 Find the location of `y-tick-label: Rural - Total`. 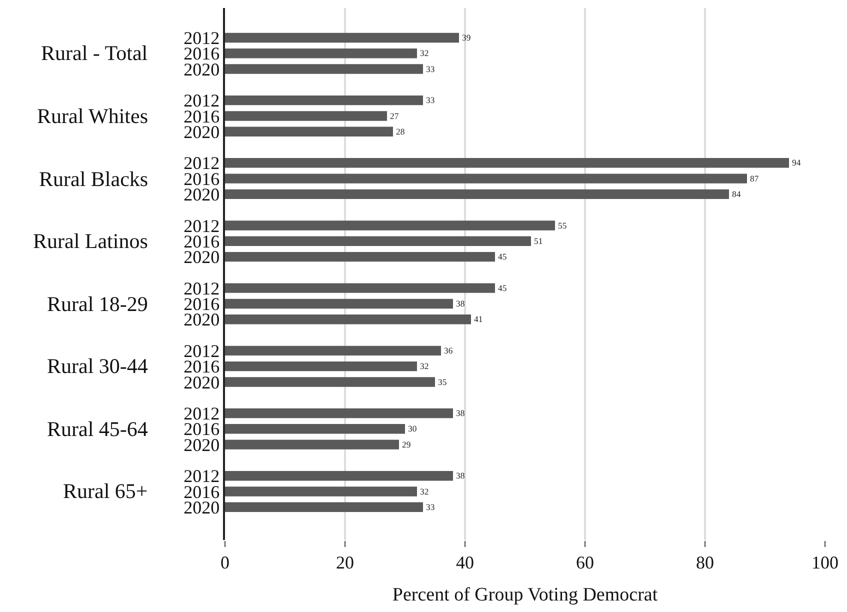

y-tick-label: Rural - Total is located at coordinates (94, 53).